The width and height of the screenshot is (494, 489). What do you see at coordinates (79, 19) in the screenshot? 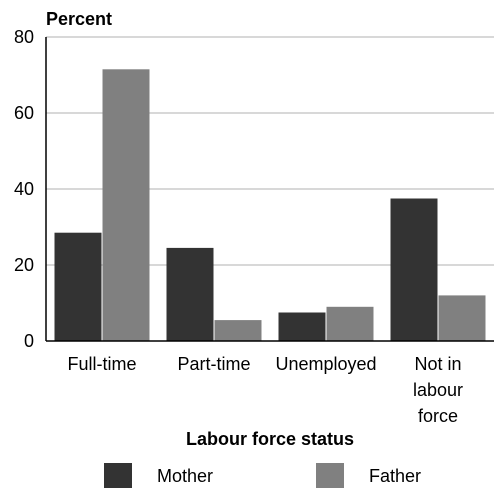
I see `y-axis-title: Percent` at bounding box center [79, 19].